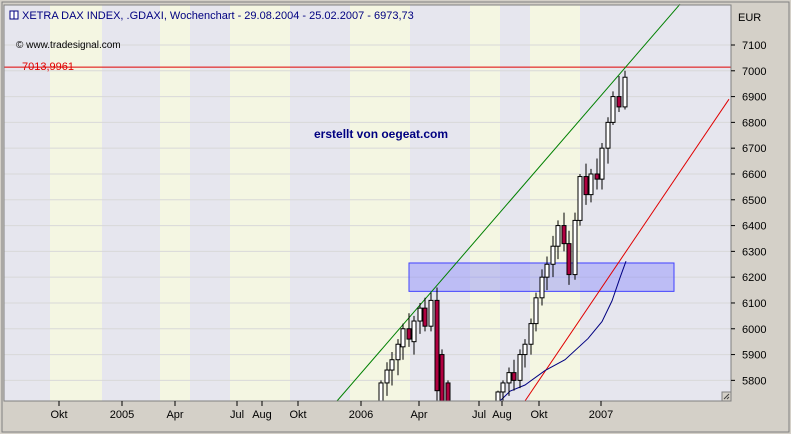 Image resolution: width=791 pixels, height=434 pixels. I want to click on y-tick-label: 5800, so click(754, 381).